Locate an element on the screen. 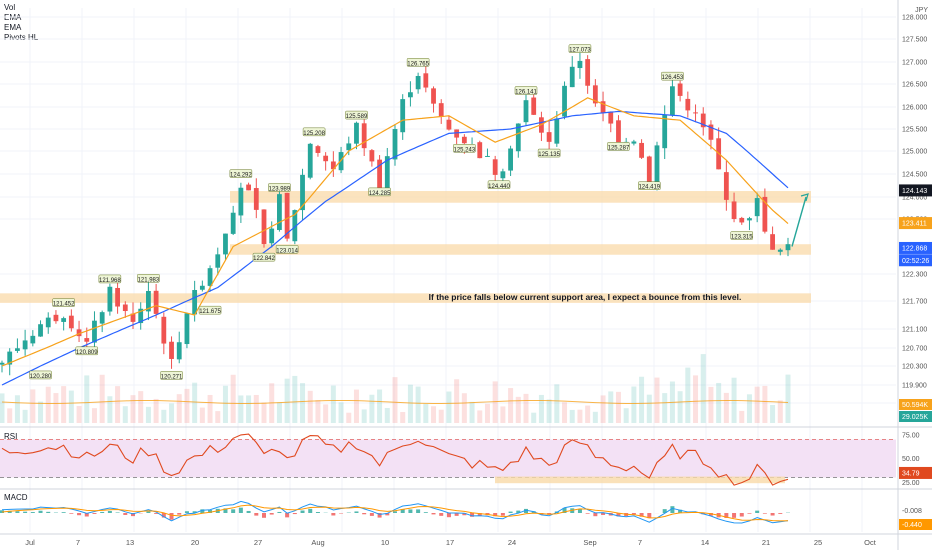  macd-badge is located at coordinates (915, 524).